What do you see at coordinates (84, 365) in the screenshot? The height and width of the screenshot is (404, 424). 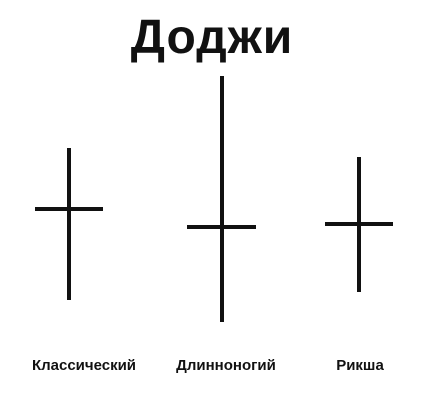 I see `classic-doji-label: Классический` at bounding box center [84, 365].